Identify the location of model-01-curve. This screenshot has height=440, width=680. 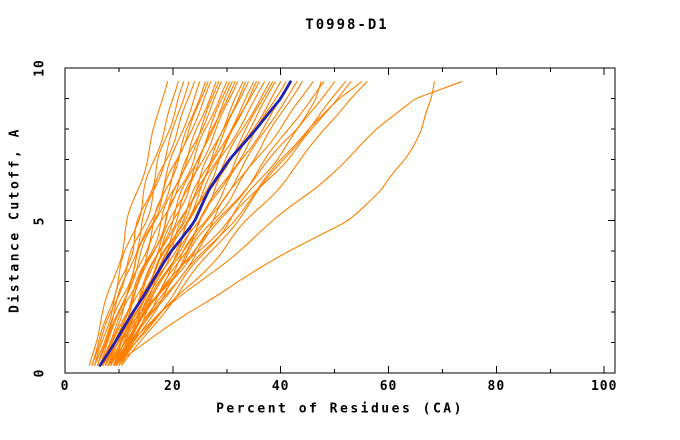
(128, 223).